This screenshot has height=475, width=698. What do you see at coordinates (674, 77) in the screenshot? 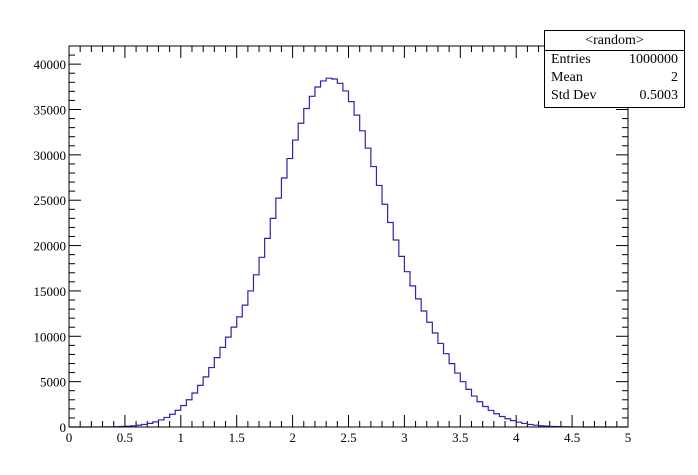
I see `stats-mean-value: 2` at bounding box center [674, 77].